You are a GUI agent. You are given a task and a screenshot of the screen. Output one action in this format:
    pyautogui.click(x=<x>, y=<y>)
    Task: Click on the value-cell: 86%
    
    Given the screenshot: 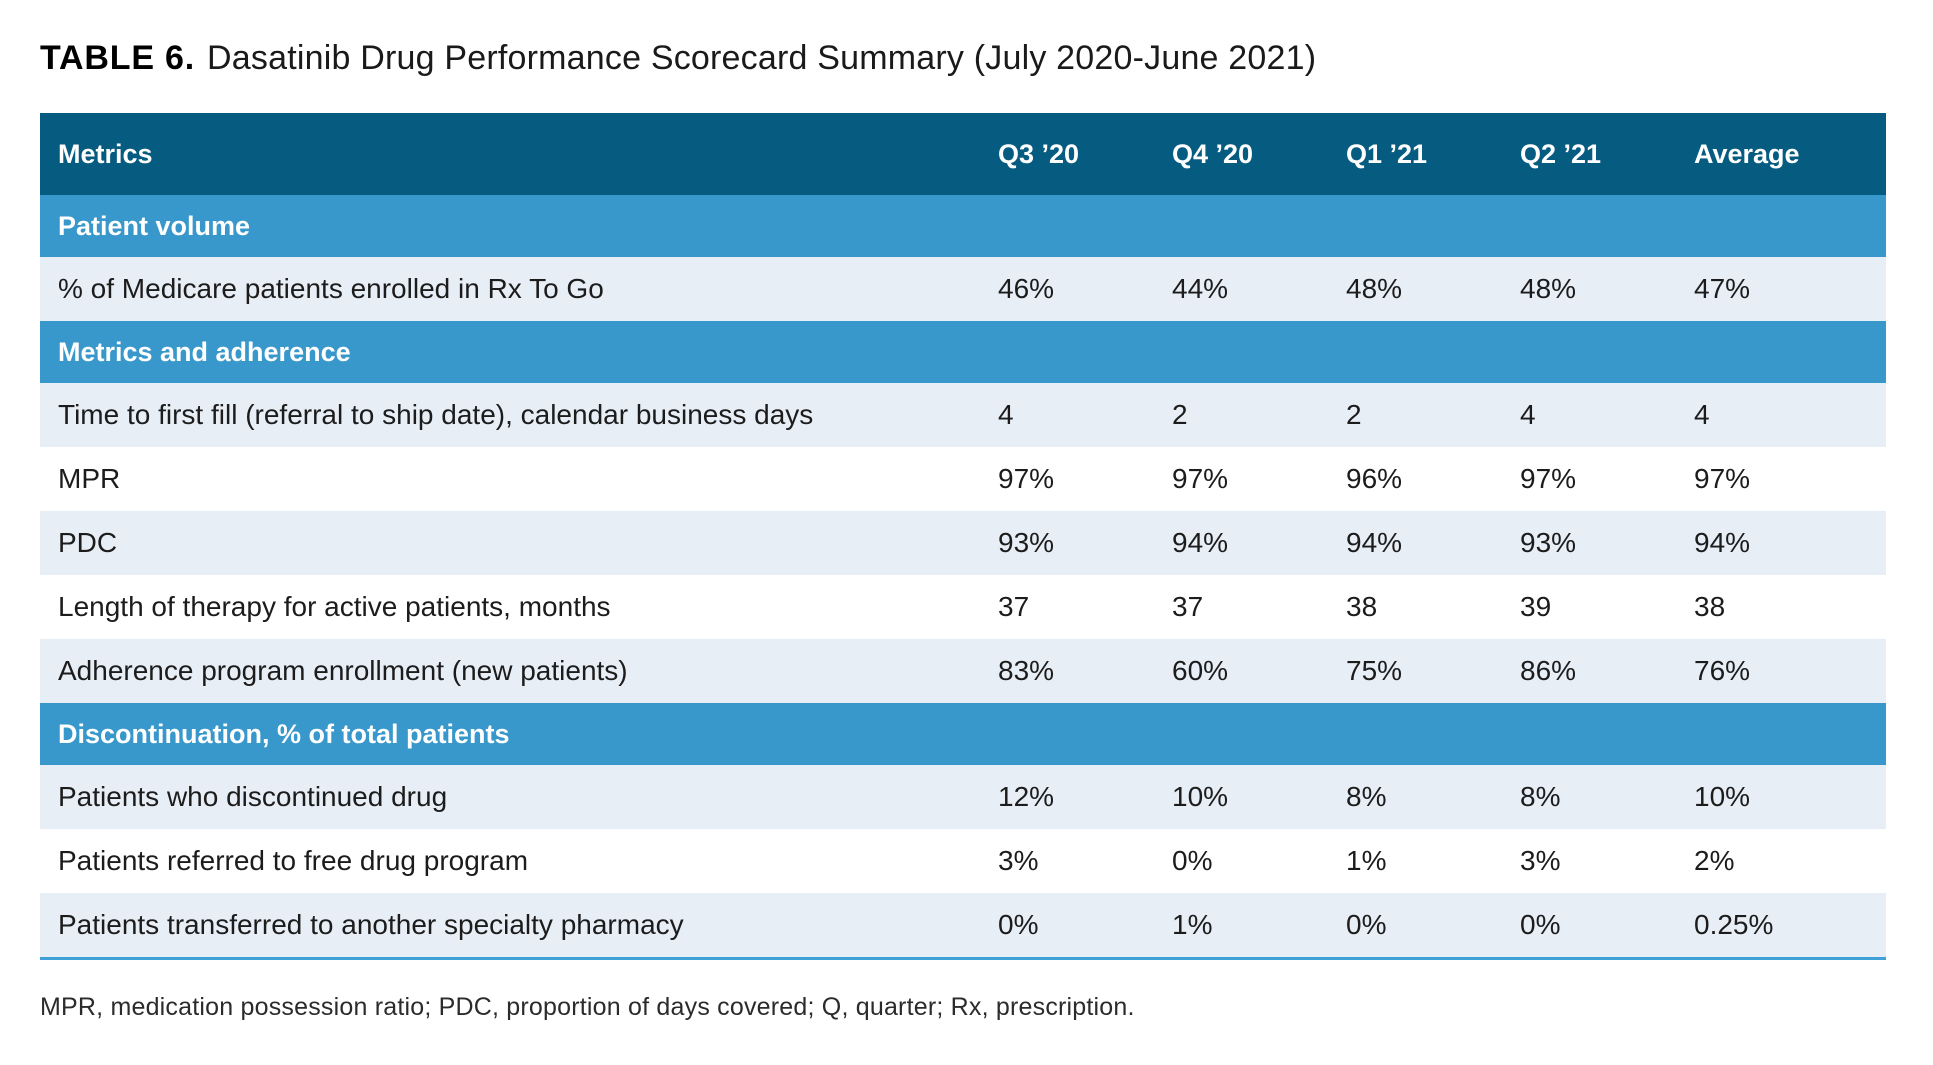 What is the action you would take?
    pyautogui.click(x=1548, y=670)
    